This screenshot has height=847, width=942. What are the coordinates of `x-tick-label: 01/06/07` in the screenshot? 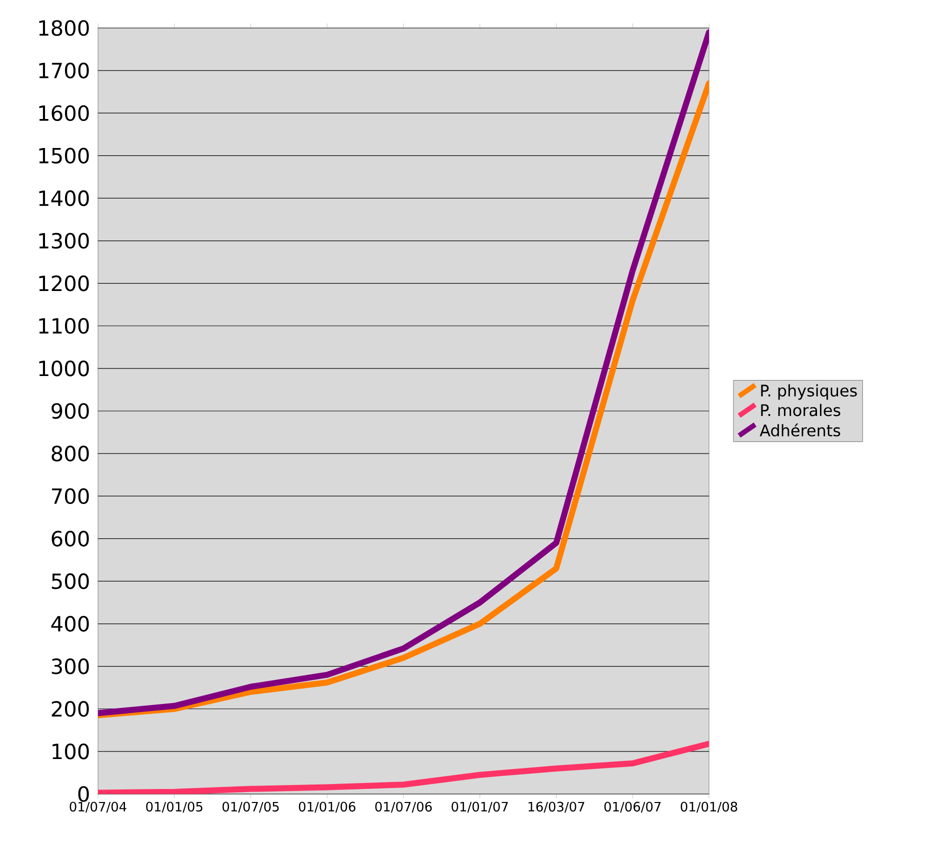 It's located at (632, 807).